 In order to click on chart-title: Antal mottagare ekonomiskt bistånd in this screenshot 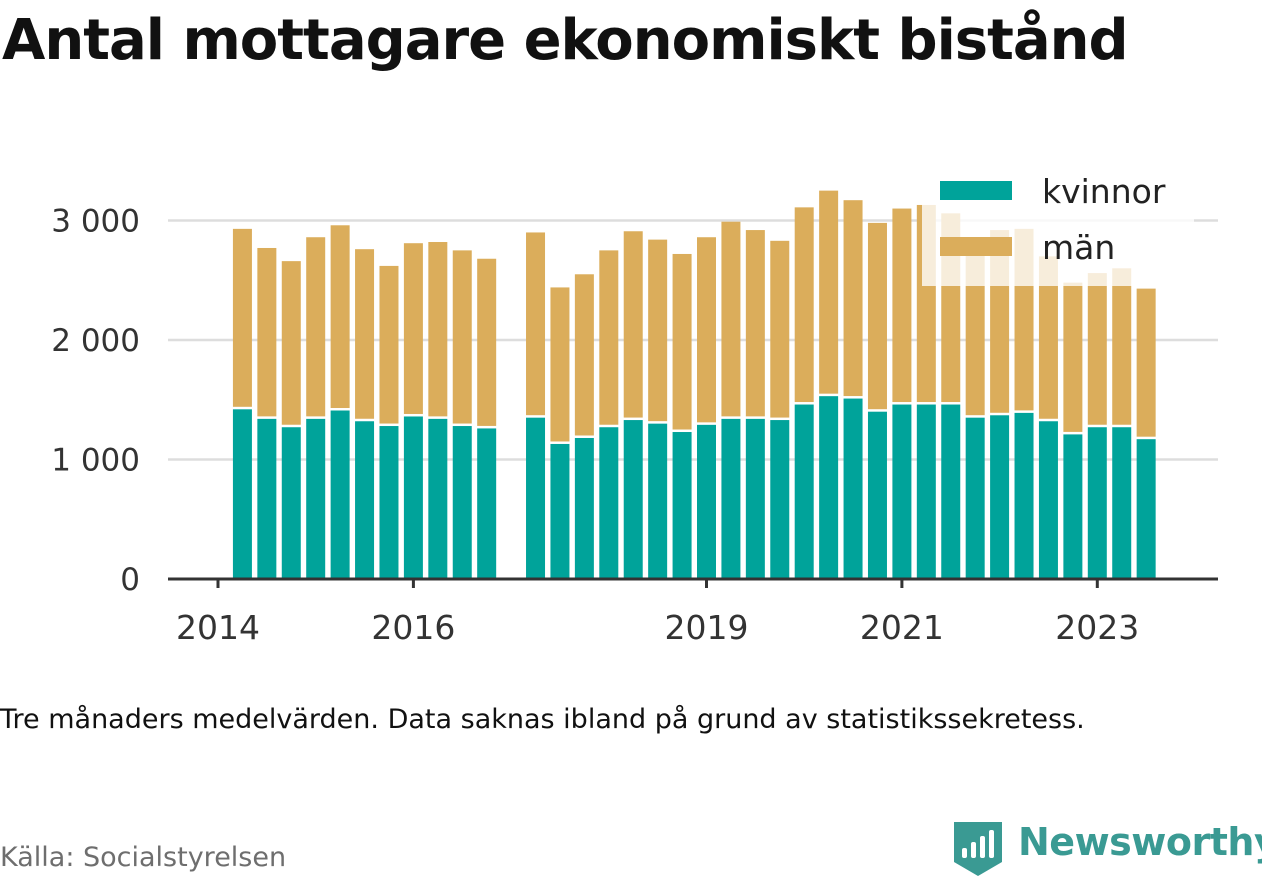, I will do `click(565, 40)`.